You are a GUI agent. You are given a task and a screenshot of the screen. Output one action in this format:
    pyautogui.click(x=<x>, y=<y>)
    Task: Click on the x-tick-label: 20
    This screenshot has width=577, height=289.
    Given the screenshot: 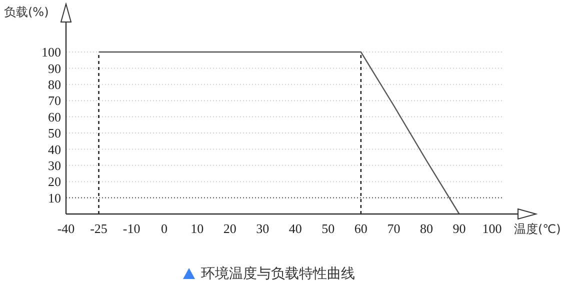 What is the action you would take?
    pyautogui.click(x=229, y=228)
    